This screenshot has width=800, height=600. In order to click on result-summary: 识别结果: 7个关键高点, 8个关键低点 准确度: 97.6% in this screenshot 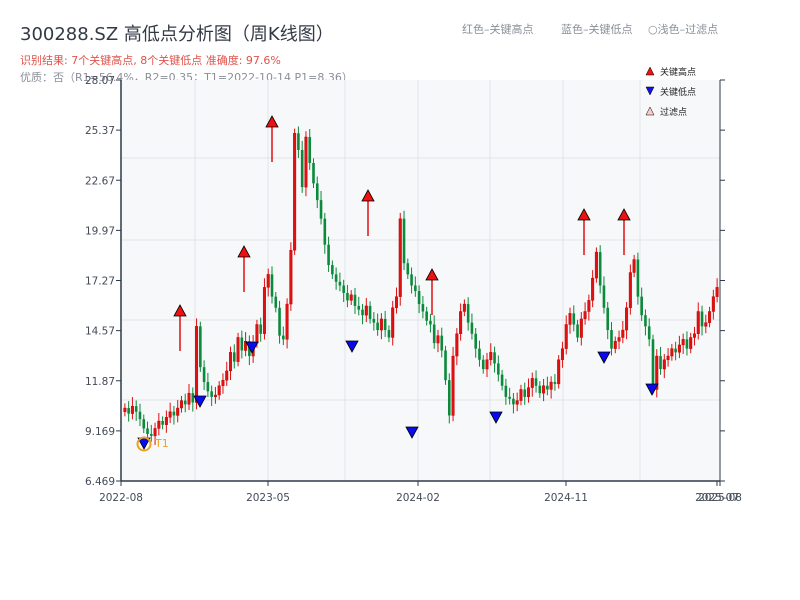, I will do `click(150, 60)`.